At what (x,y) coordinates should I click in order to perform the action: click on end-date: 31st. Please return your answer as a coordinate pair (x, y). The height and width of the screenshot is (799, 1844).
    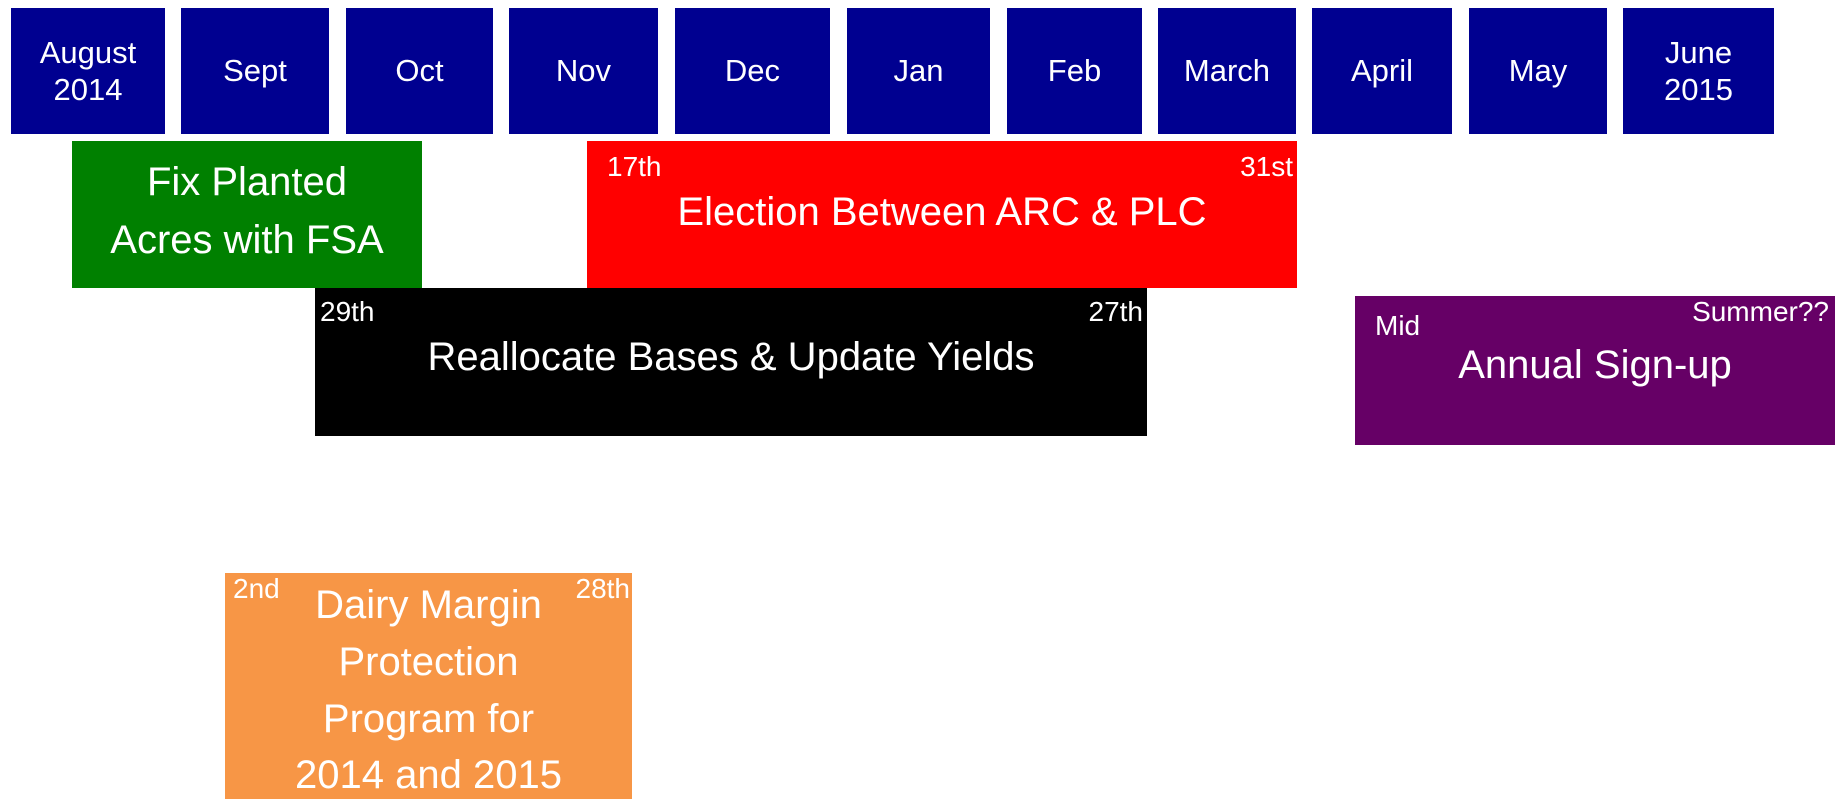
    Looking at the image, I should click on (1266, 166).